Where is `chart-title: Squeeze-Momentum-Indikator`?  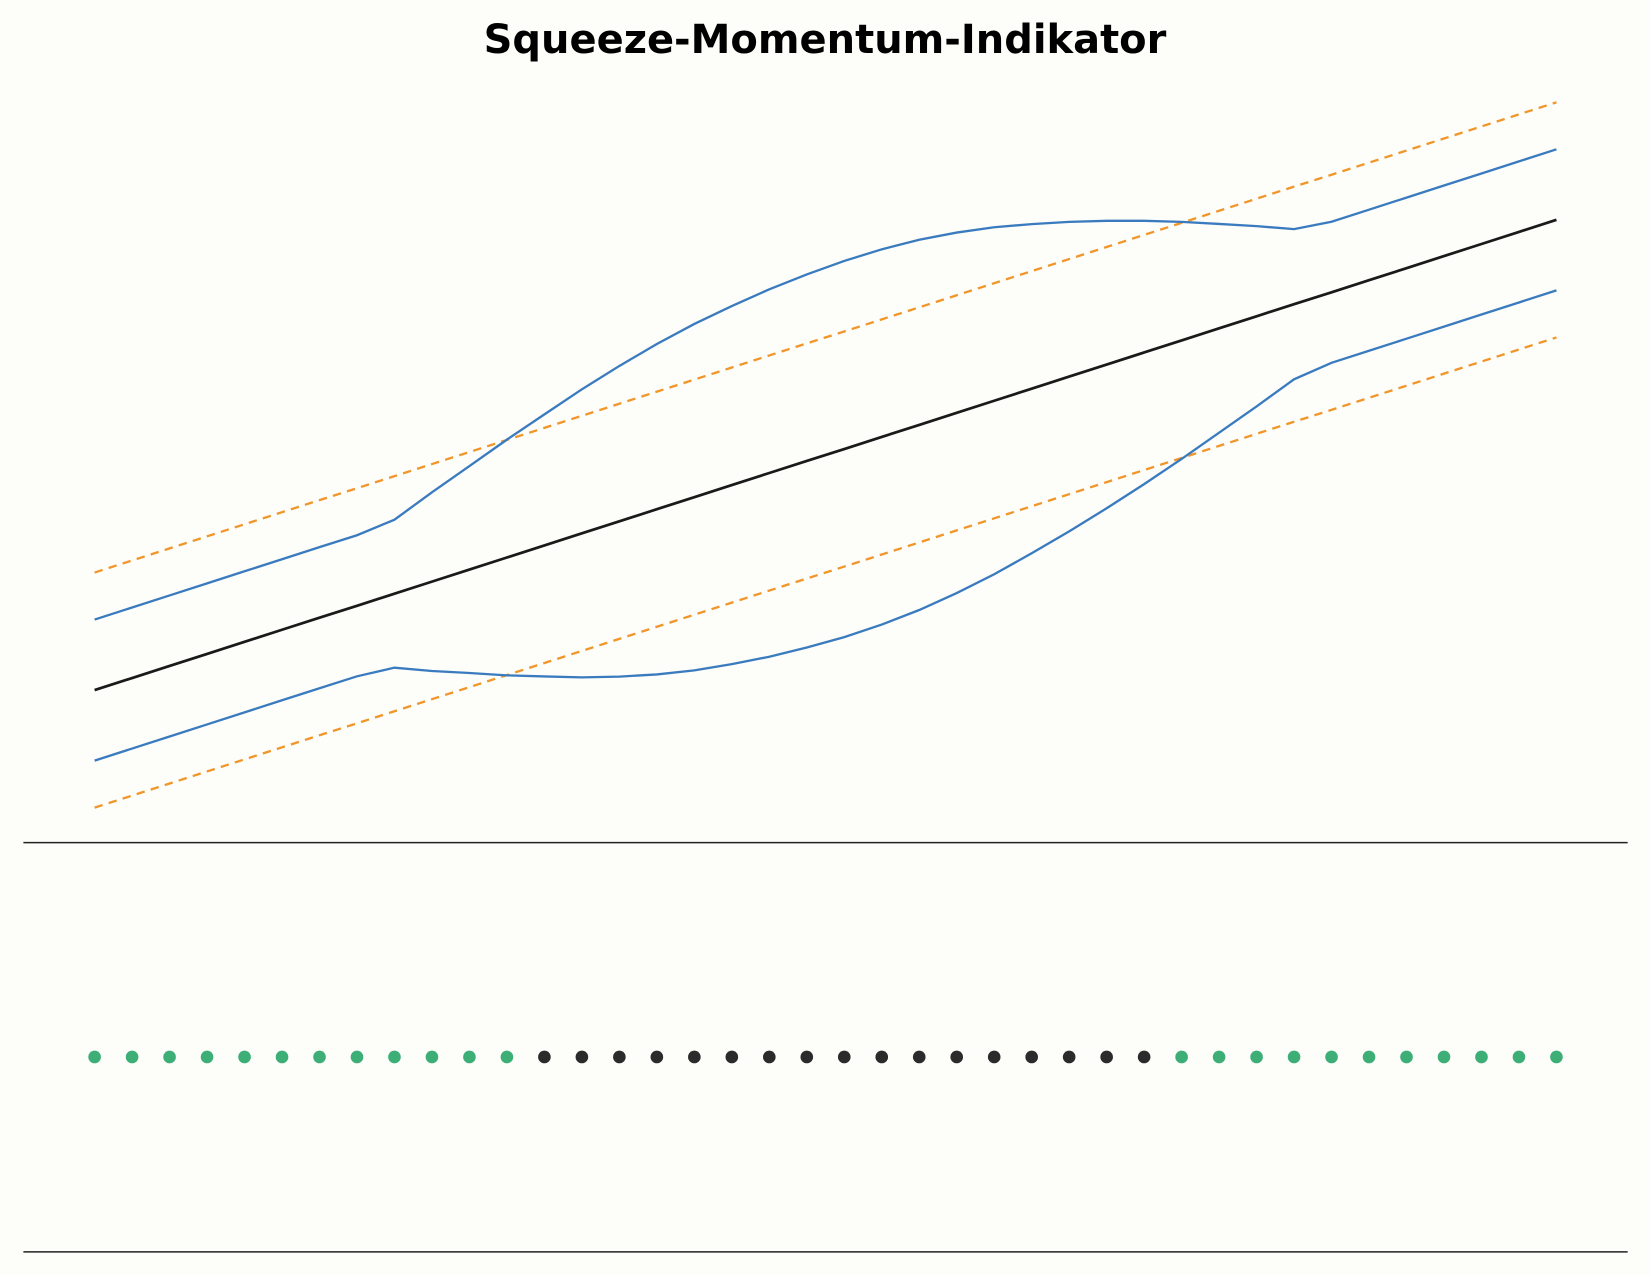
chart-title: Squeeze-Momentum-Indikator is located at coordinates (825, 40).